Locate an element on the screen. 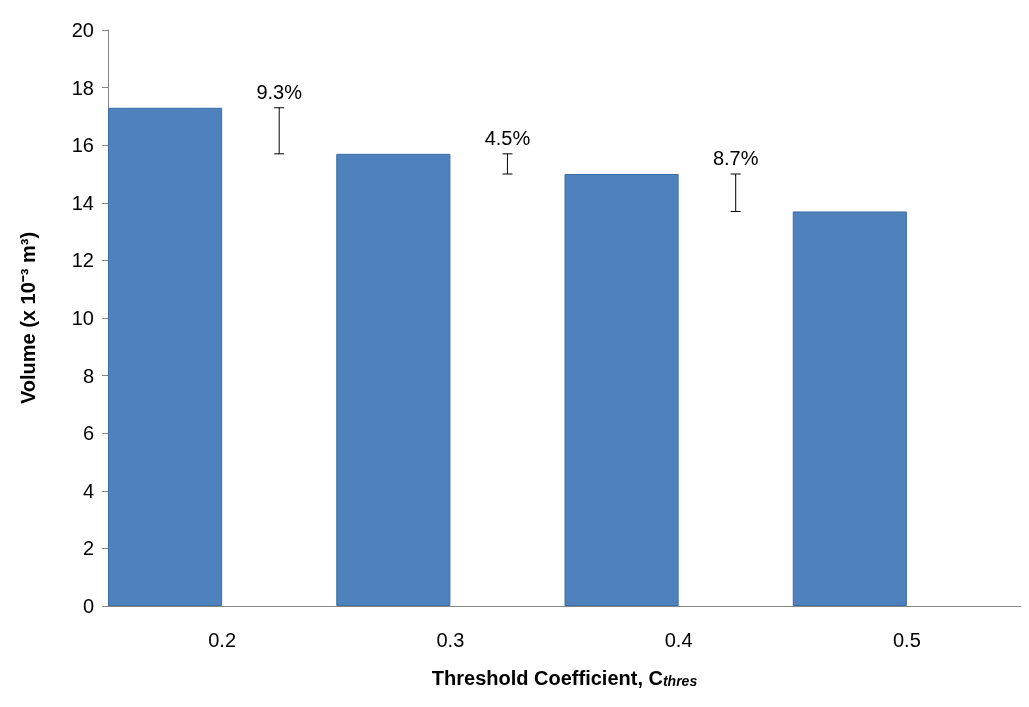  annotation: 9.3% is located at coordinates (279, 91).